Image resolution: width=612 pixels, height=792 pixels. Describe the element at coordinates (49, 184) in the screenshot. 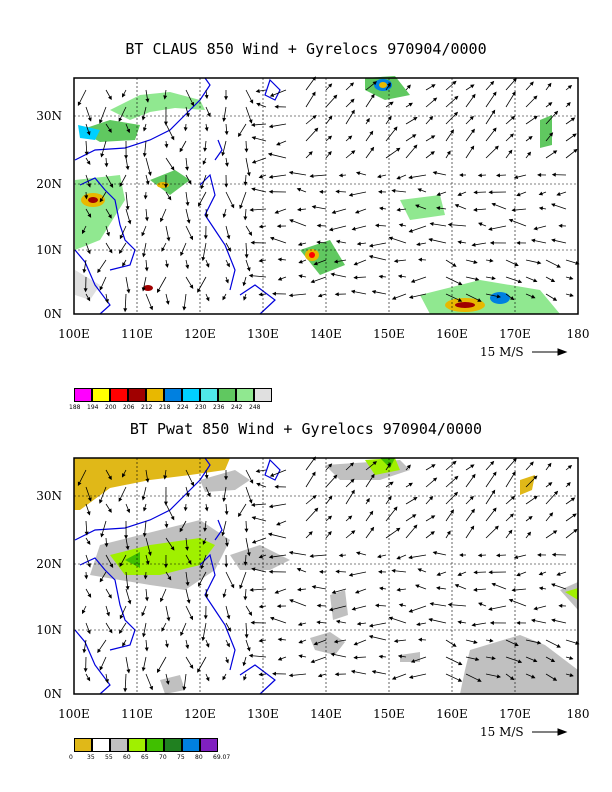

I see `panel1-lat-label: 20N` at that location.